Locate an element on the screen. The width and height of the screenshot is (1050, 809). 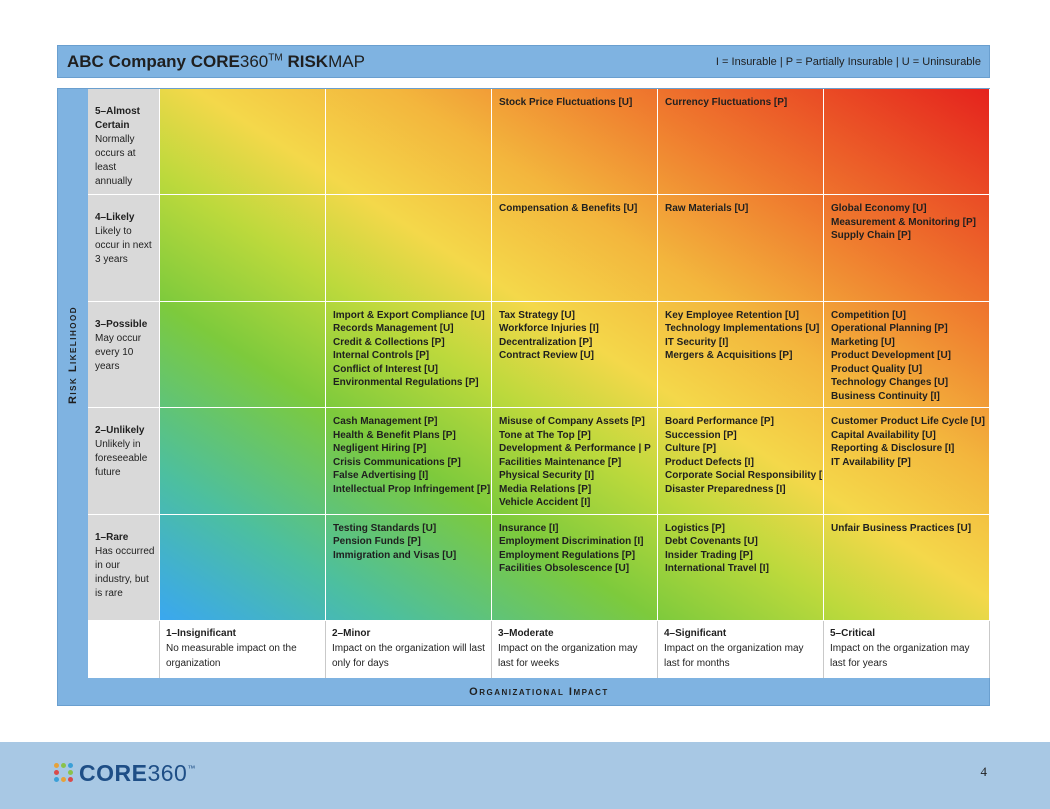
likelihood-level-label: 2–Unlikely is located at coordinates (120, 431).